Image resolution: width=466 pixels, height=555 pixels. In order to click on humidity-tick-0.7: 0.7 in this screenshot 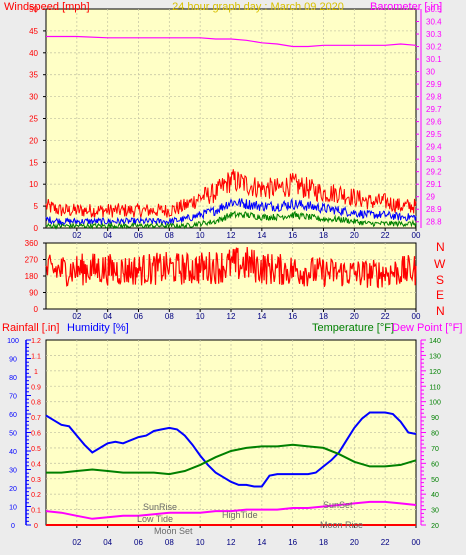, I will do `click(36, 418)`.